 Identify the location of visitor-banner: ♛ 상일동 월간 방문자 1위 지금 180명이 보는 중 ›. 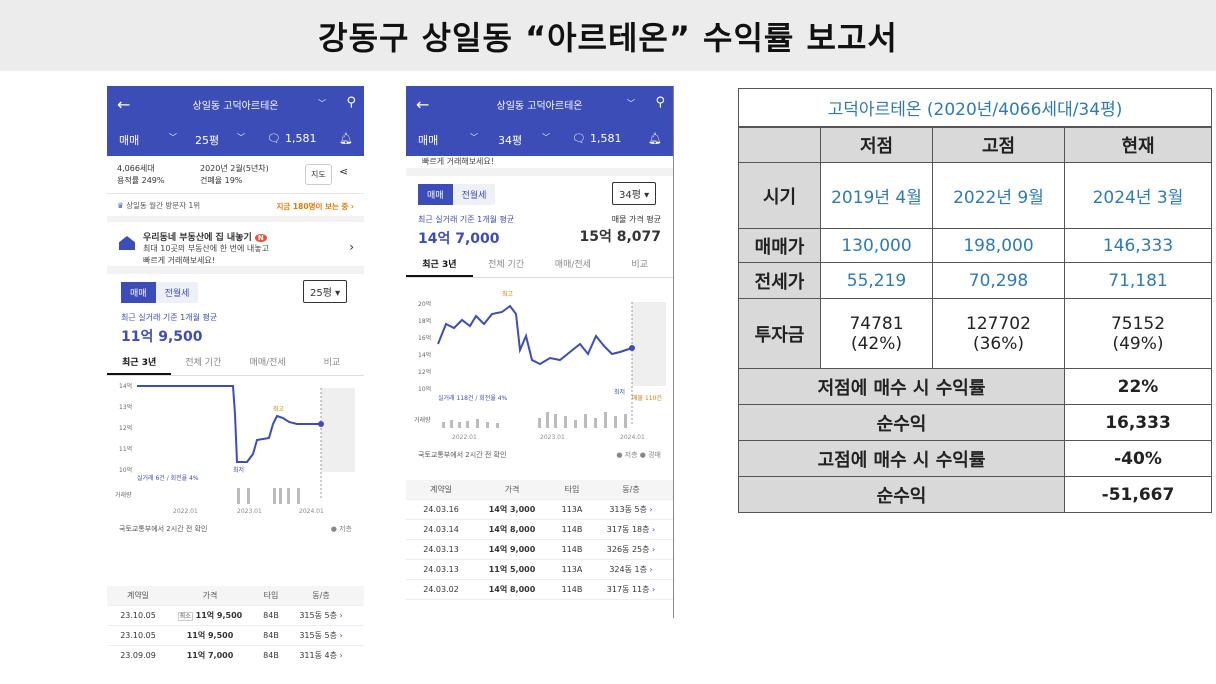
(235, 208).